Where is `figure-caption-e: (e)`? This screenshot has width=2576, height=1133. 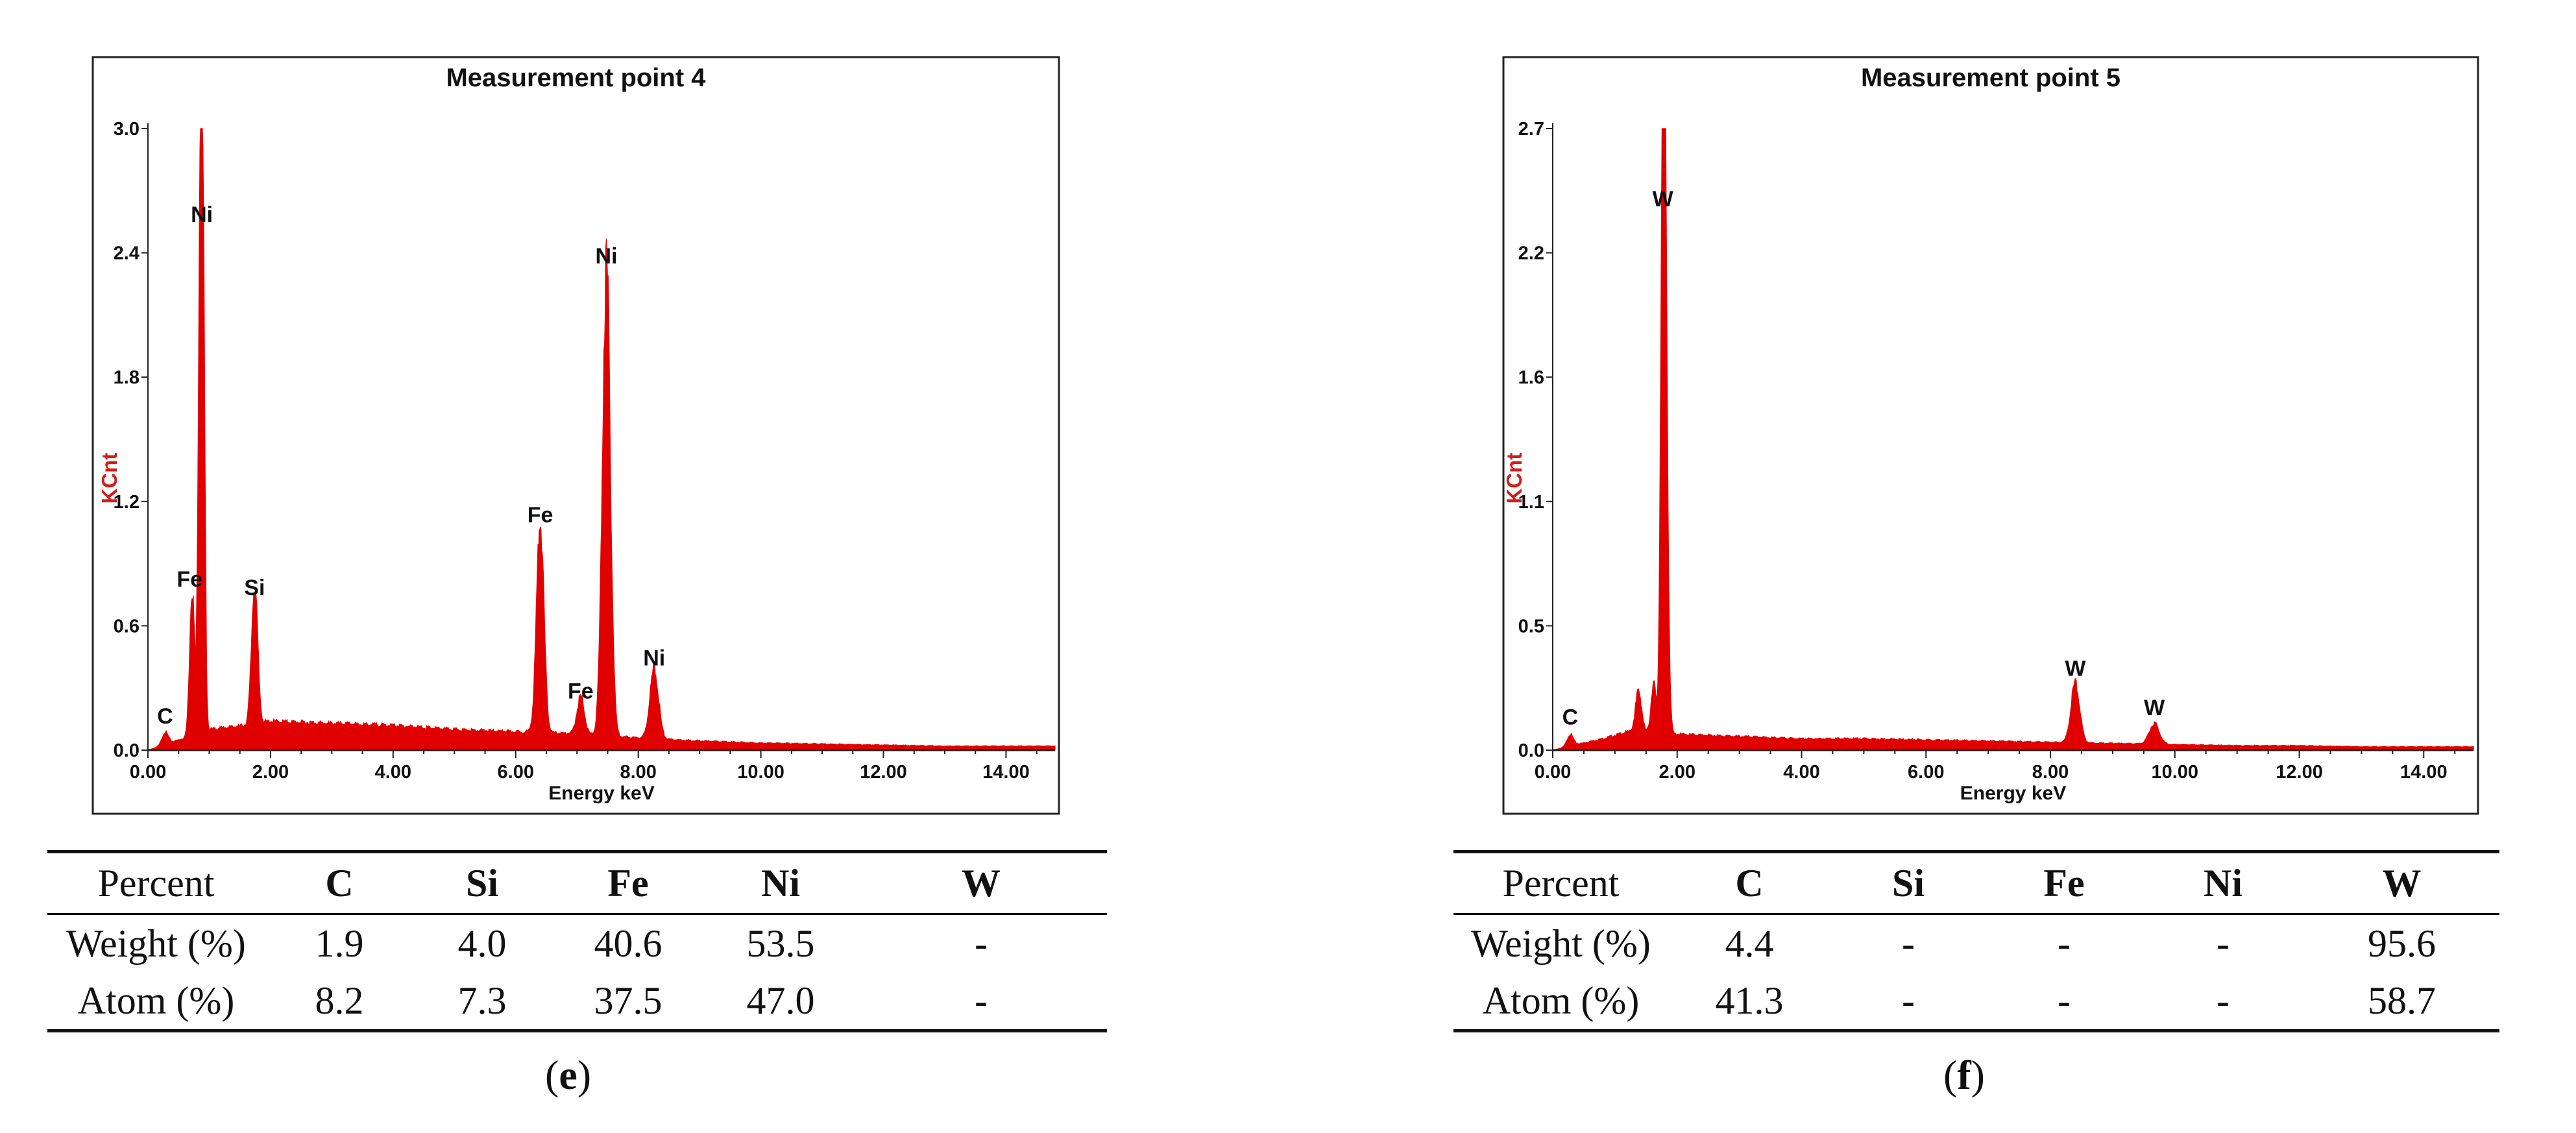
figure-caption-e: (e) is located at coordinates (568, 1075).